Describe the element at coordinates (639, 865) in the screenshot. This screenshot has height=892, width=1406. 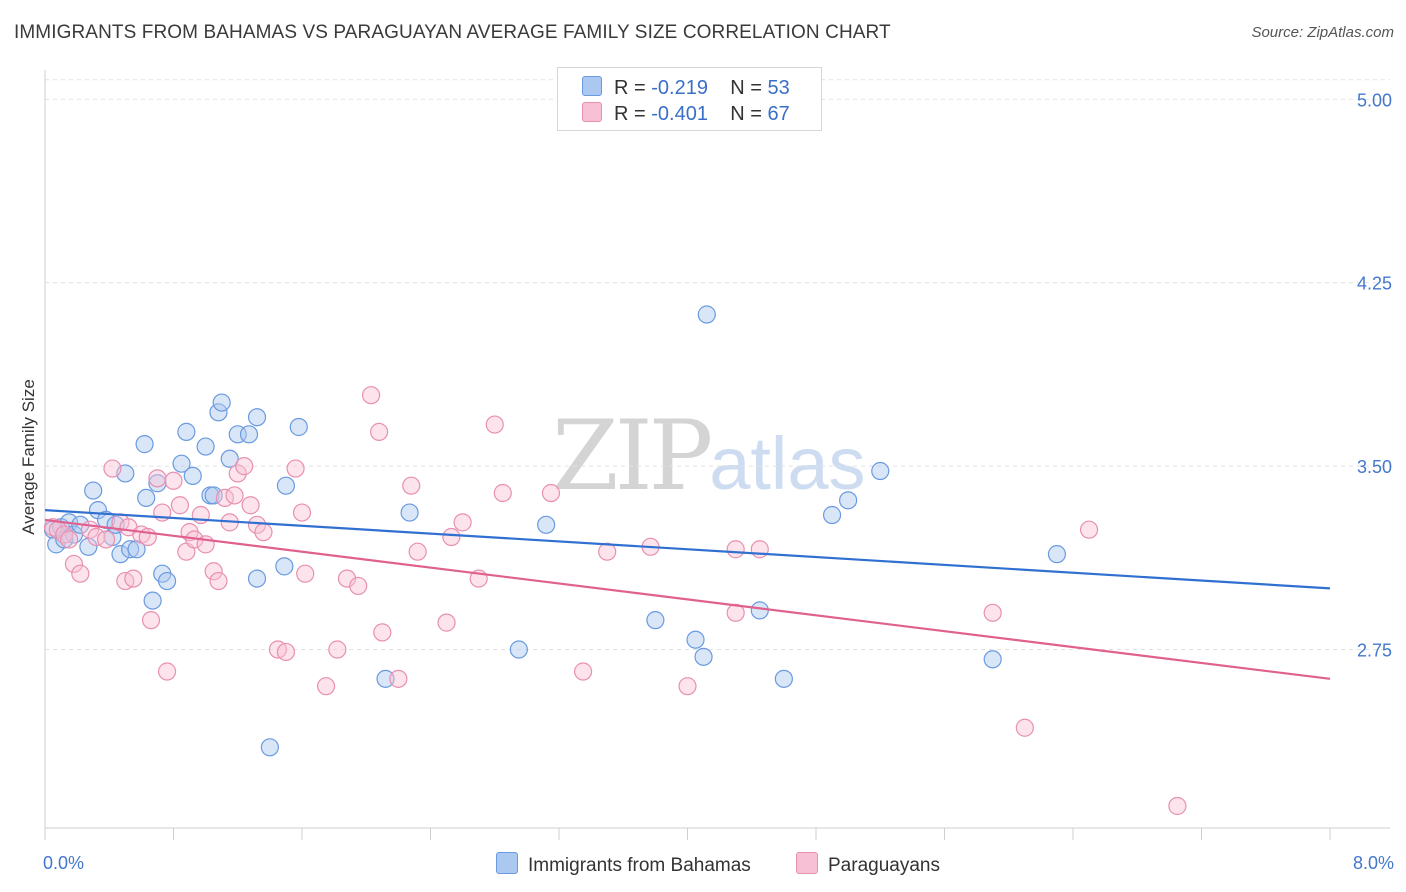
I see `bottom-legend-label-bahamas: Immigrants from Bahamas` at that location.